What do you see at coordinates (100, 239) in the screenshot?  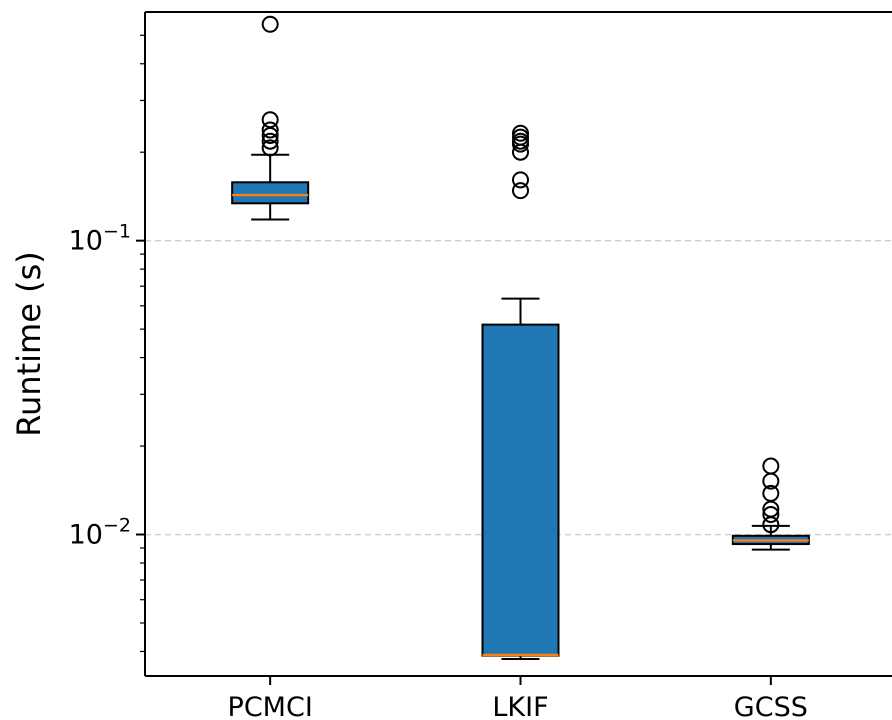 I see `y-tick-label: 10⁻¹` at bounding box center [100, 239].